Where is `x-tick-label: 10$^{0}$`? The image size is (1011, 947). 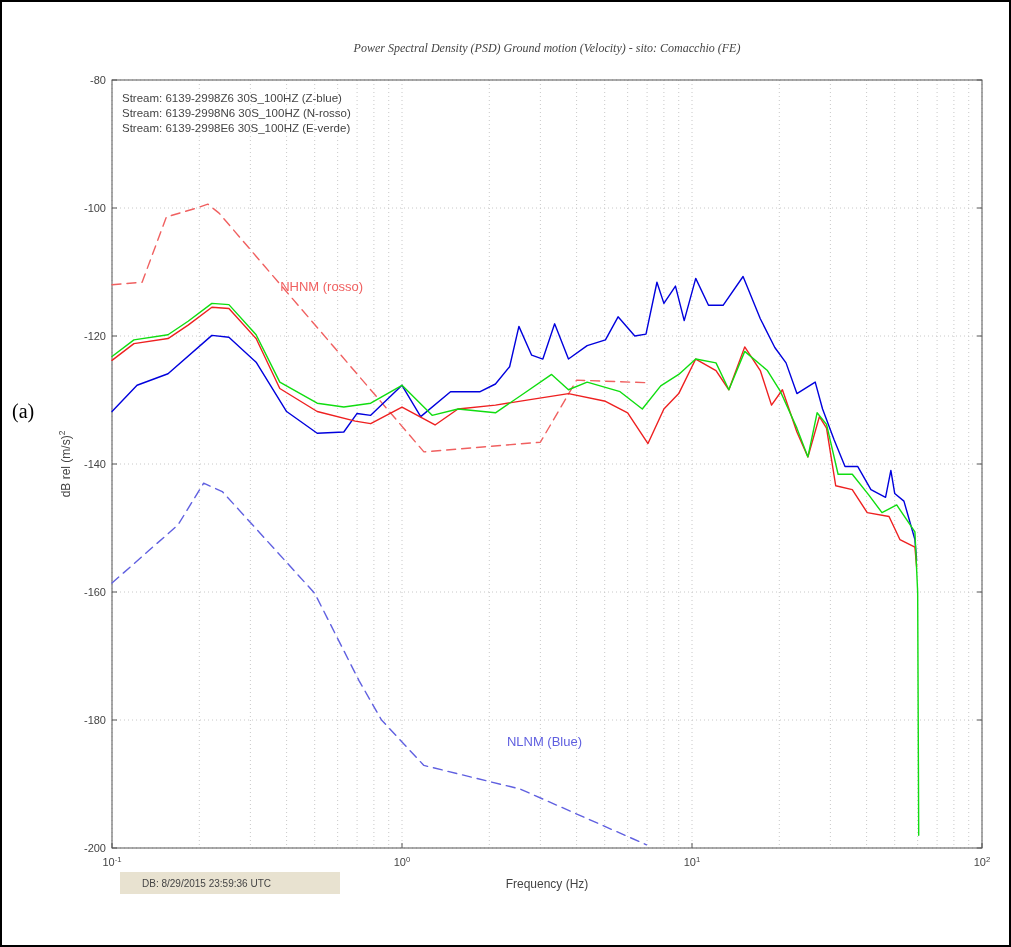
x-tick-label: 10$^{0}$ is located at coordinates (402, 861).